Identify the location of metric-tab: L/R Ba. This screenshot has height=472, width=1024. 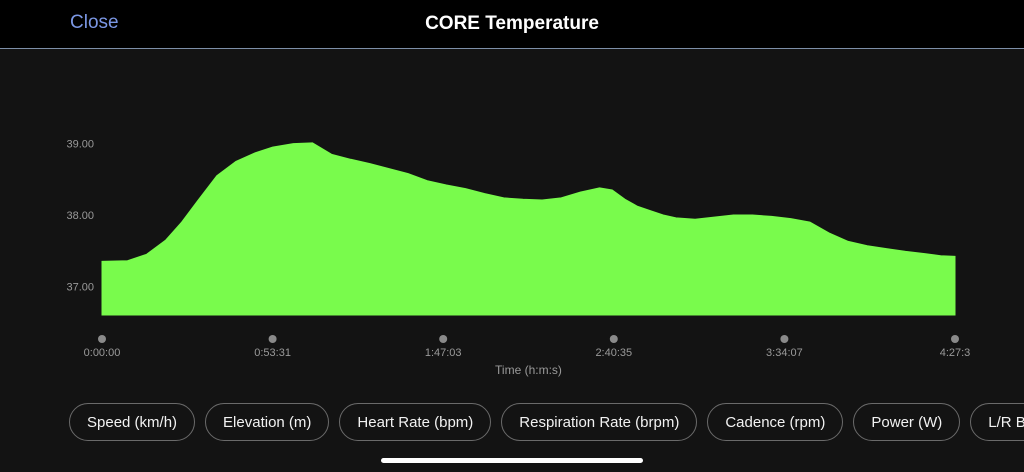
(997, 422).